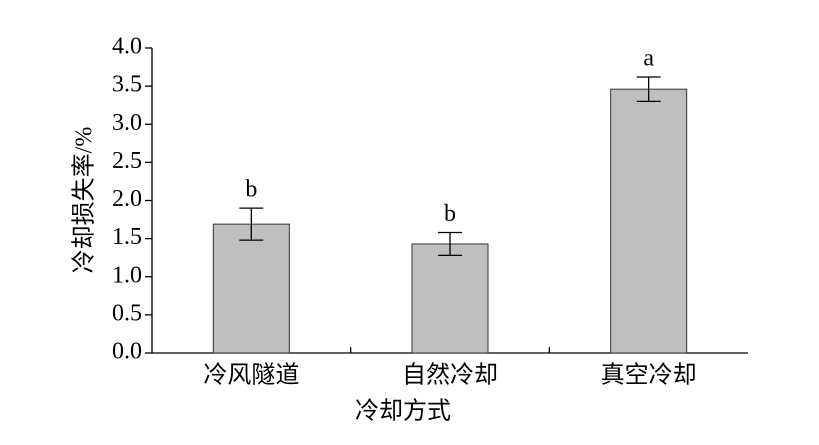 The width and height of the screenshot is (819, 445). What do you see at coordinates (127, 352) in the screenshot?
I see `y-tick-label: 0.0` at bounding box center [127, 352].